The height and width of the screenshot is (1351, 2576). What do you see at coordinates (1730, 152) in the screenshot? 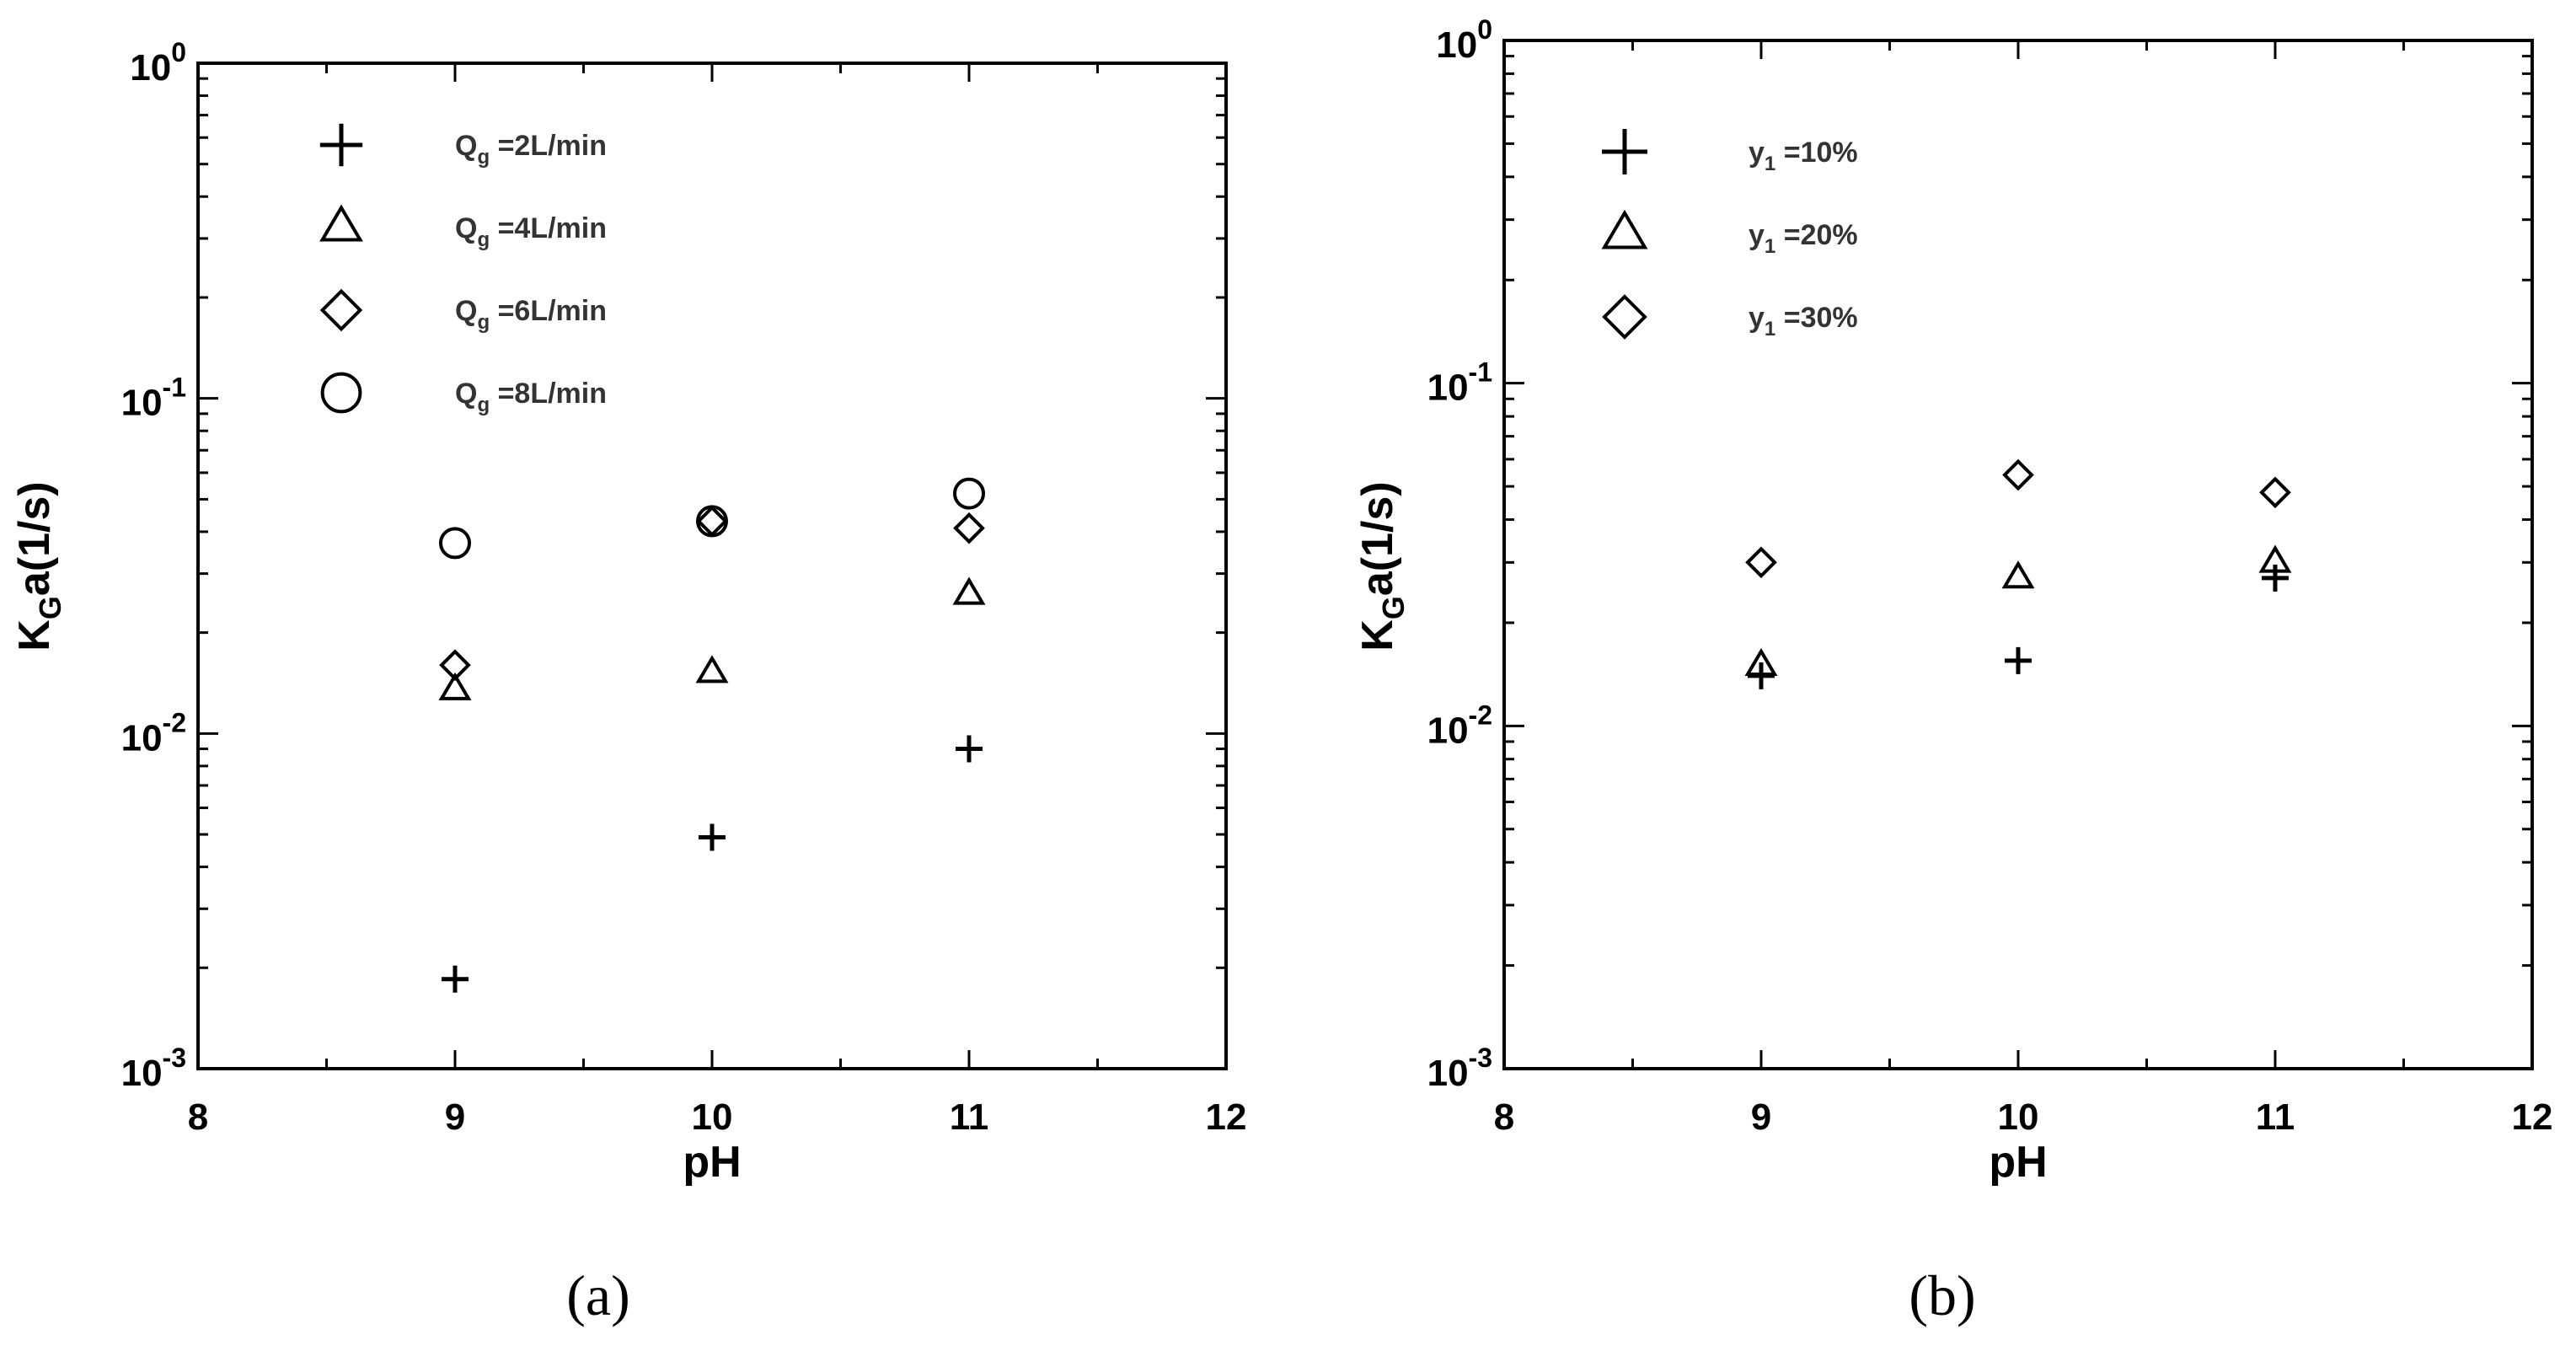
I see `legend-item: y1 =10%` at bounding box center [1730, 152].